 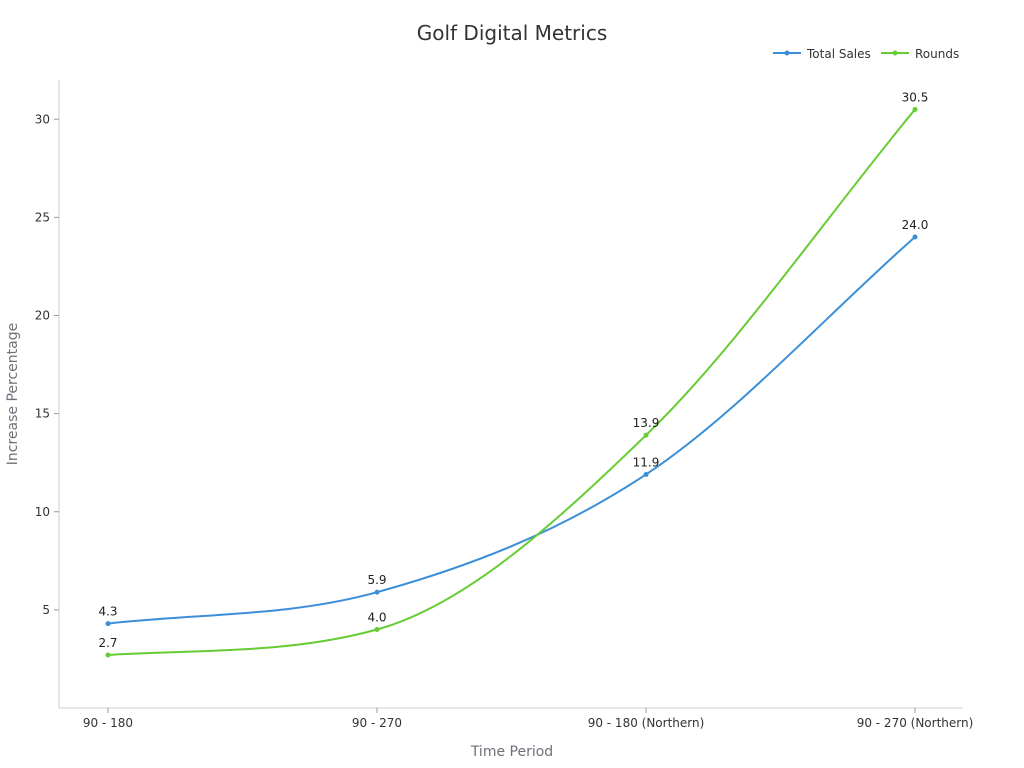 What do you see at coordinates (838, 54) in the screenshot?
I see `legend-label-total-sales: Total Sales` at bounding box center [838, 54].